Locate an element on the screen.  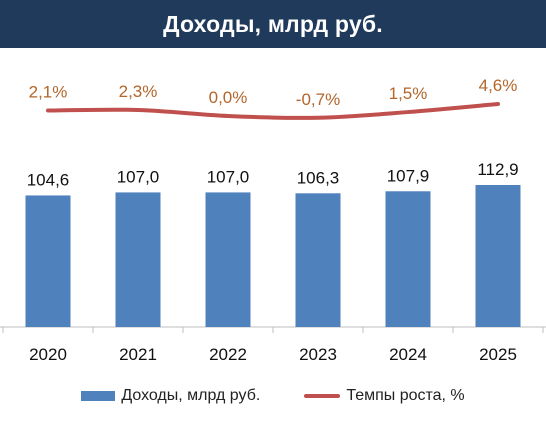
rate-label: 4,6% is located at coordinates (498, 85).